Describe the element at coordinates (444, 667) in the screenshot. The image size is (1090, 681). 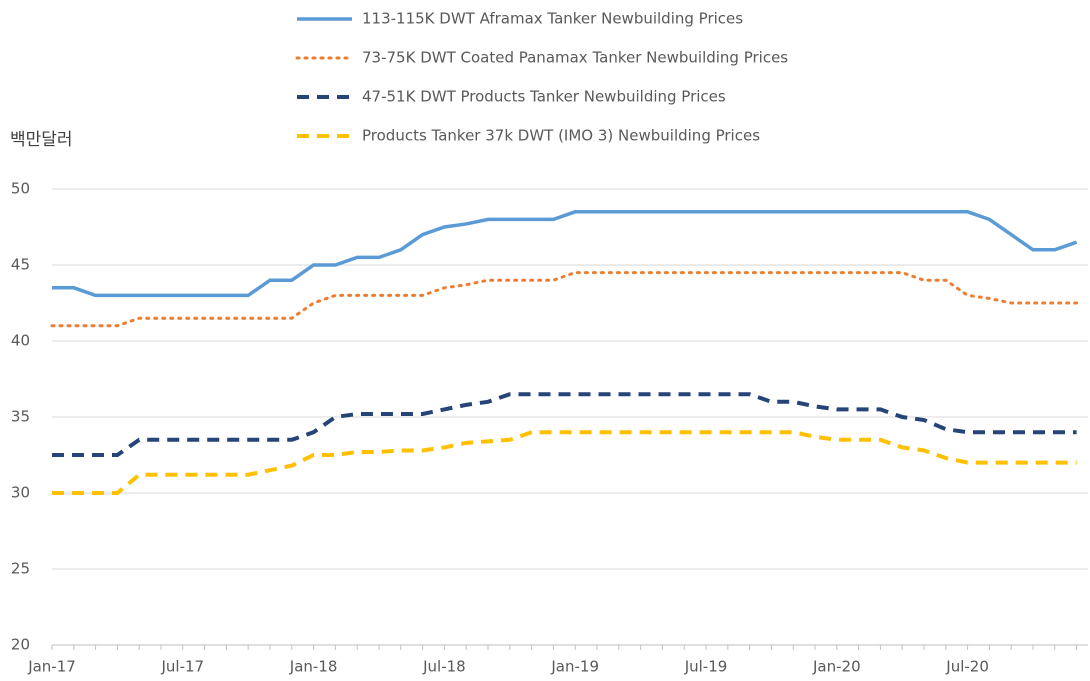
I see `x-tick-label: Jul-18` at that location.